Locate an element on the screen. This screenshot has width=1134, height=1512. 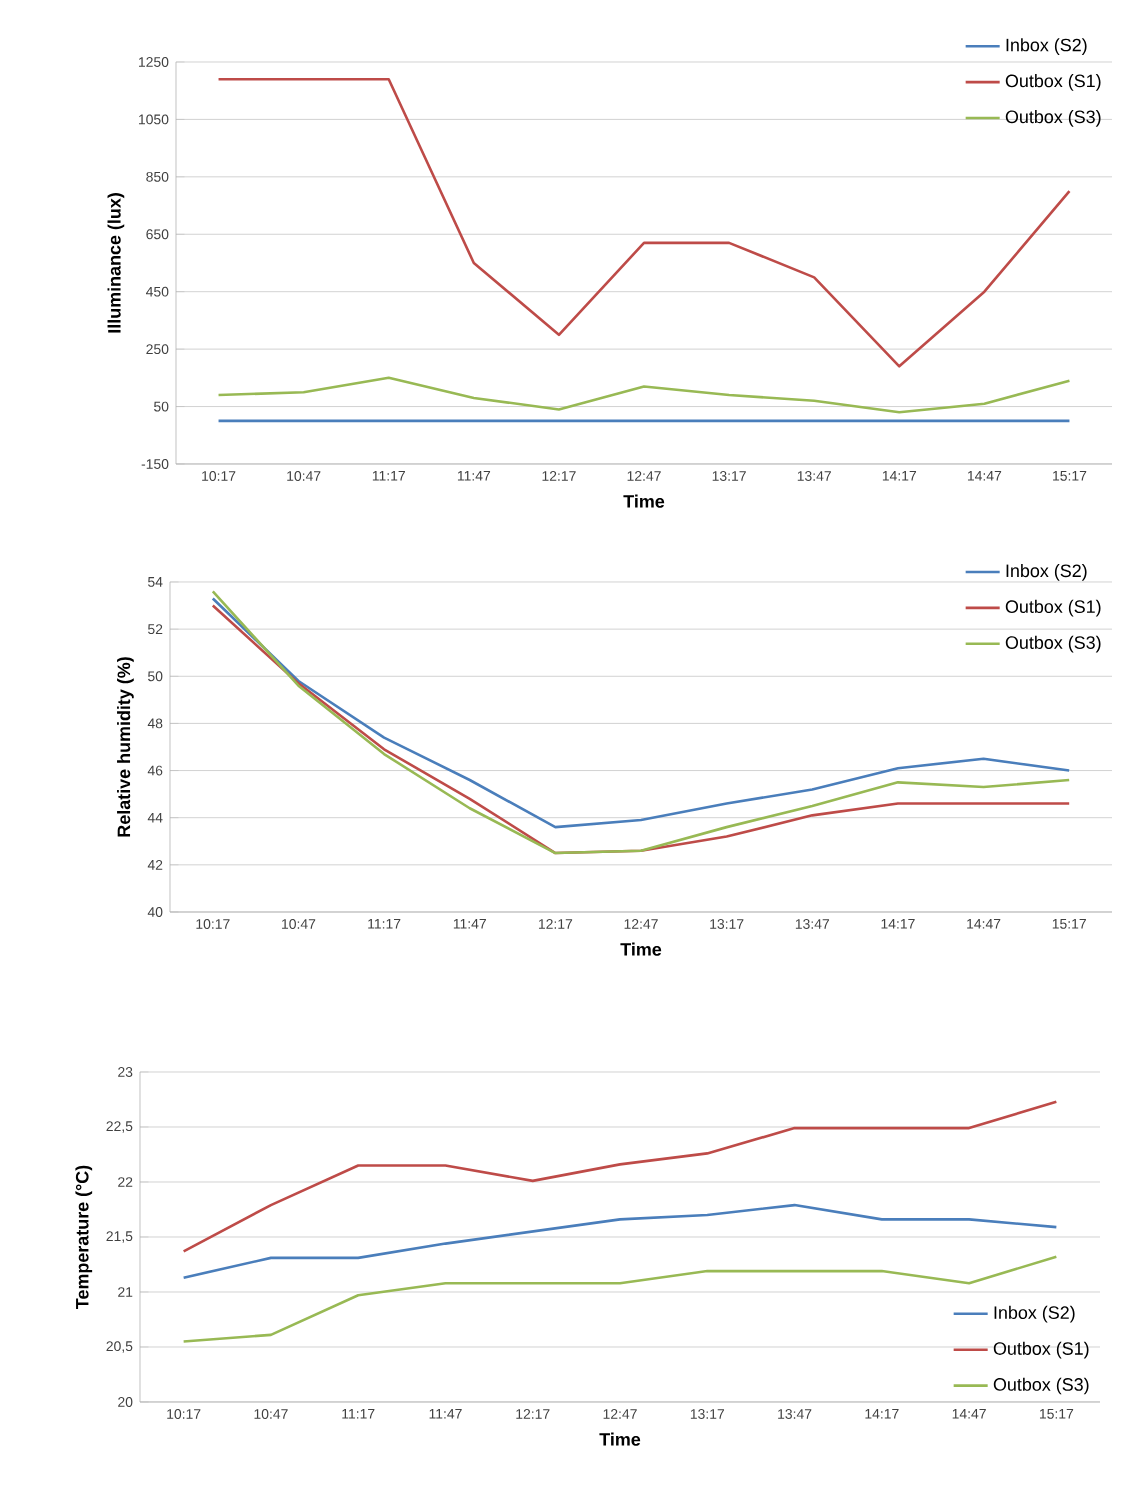
y-axis-title: Illuminance (lux) is located at coordinates (116, 263).